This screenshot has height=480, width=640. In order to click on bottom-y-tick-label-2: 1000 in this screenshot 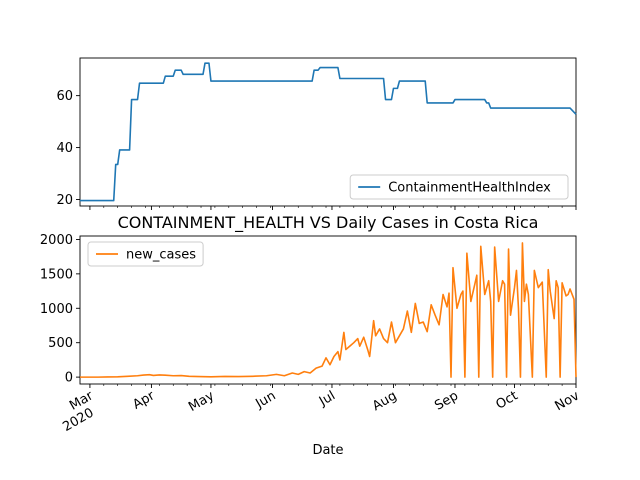, I will do `click(56, 309)`.